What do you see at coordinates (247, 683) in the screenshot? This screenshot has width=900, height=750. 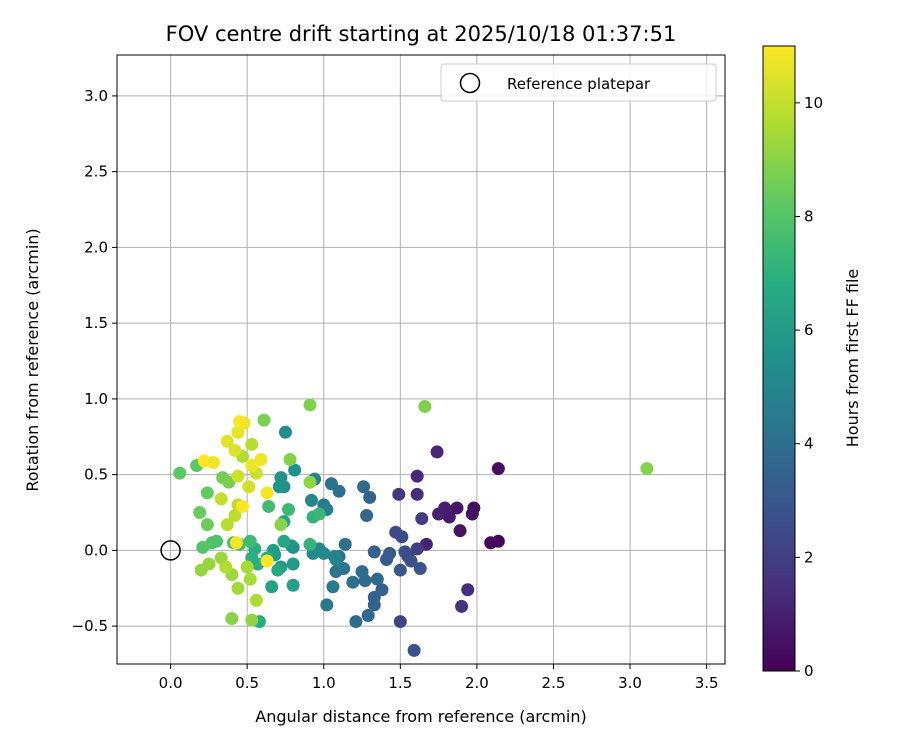 I see `x-tick-label: 0.5` at bounding box center [247, 683].